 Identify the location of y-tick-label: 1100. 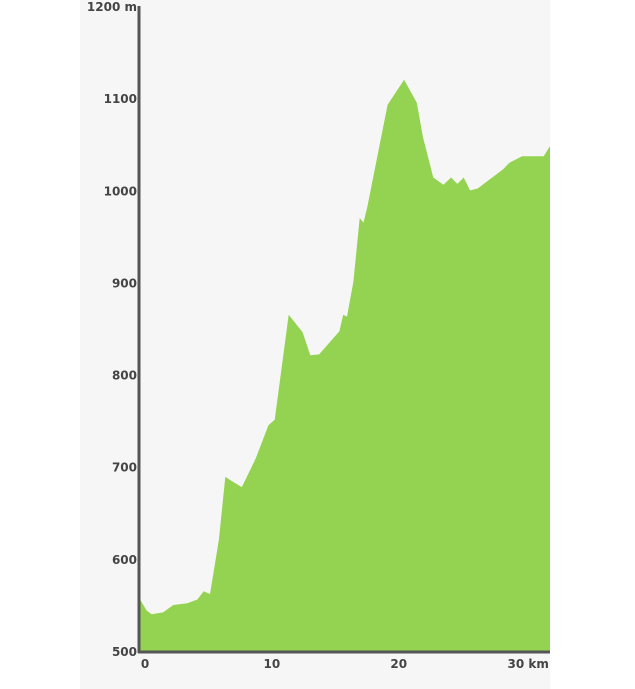
(120, 99).